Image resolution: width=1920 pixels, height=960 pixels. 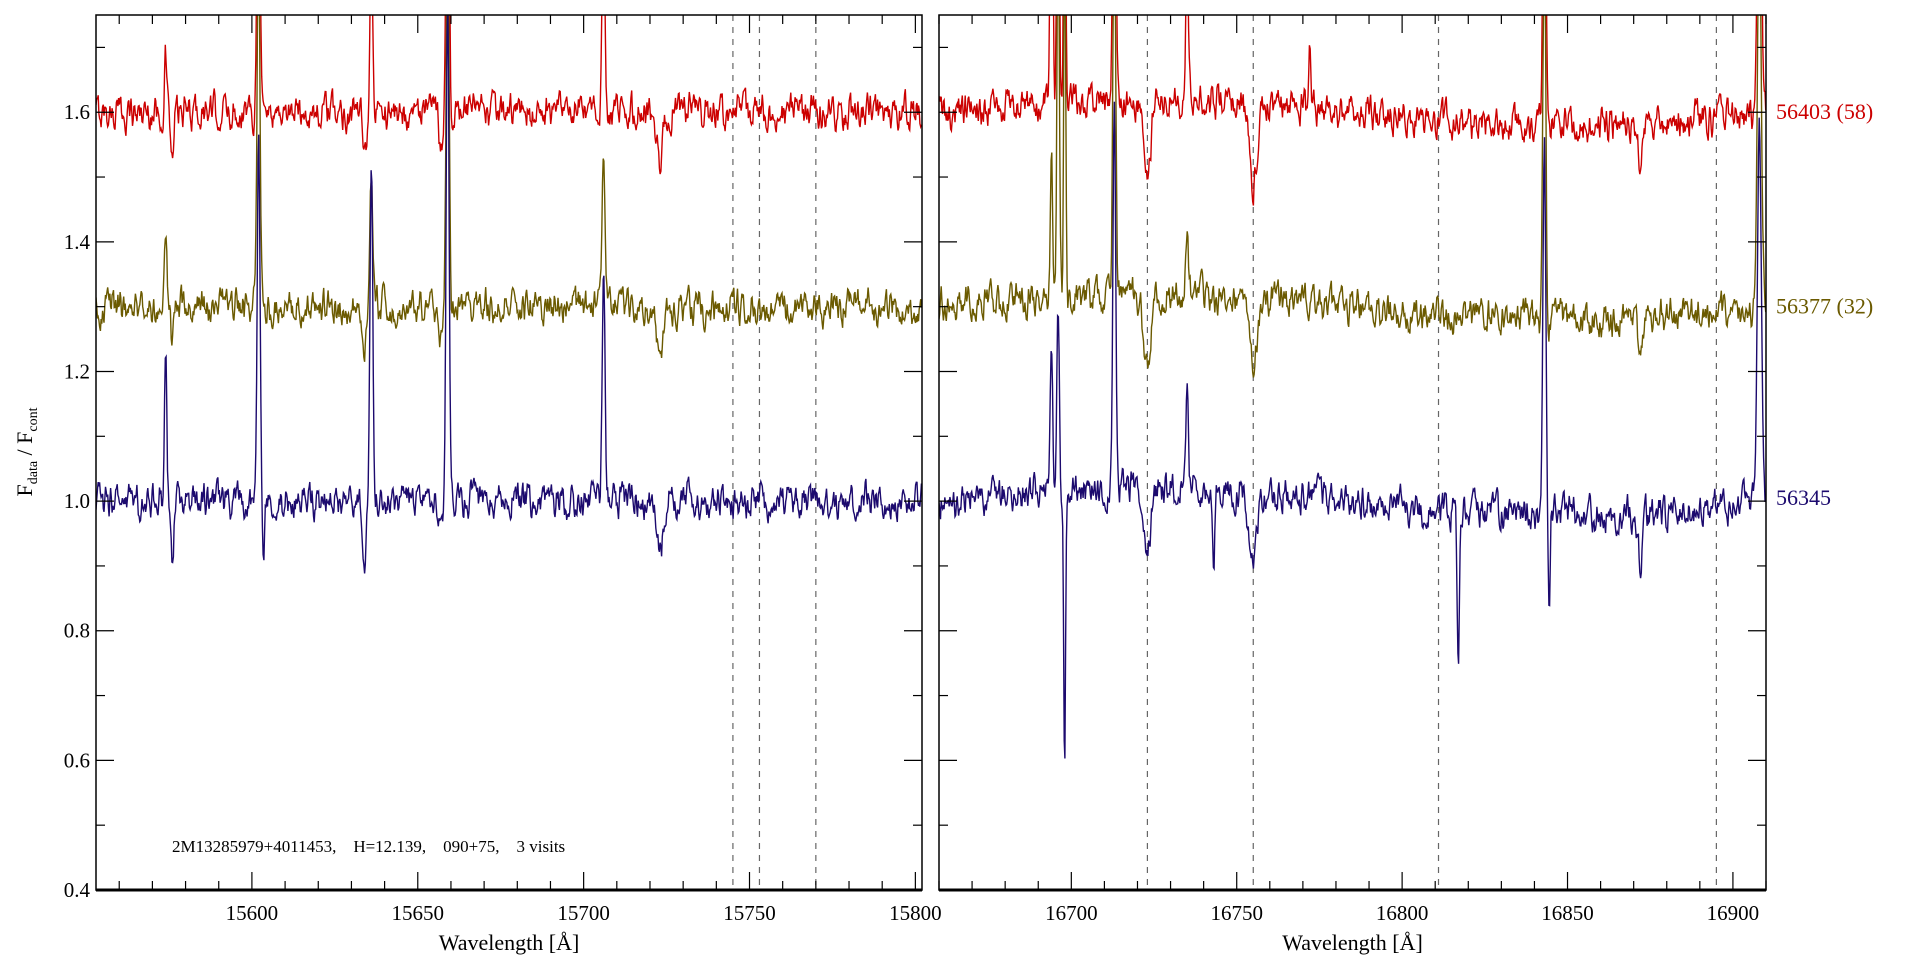 What do you see at coordinates (1402, 913) in the screenshot?
I see `x-tick-label: 16800` at bounding box center [1402, 913].